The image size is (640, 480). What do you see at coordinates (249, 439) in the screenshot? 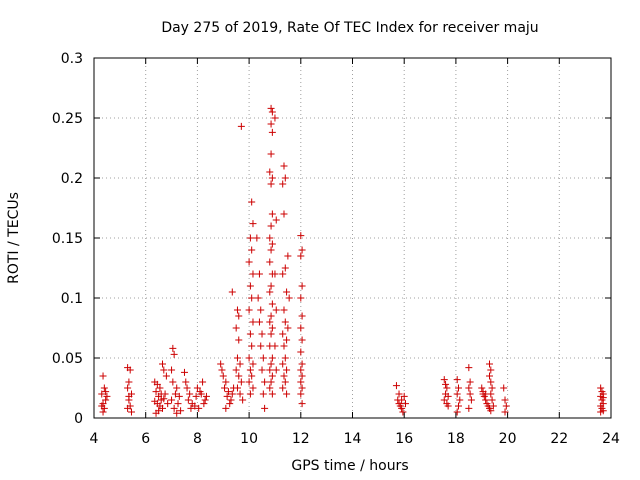
I see `x-tick-label: 10` at bounding box center [249, 439].